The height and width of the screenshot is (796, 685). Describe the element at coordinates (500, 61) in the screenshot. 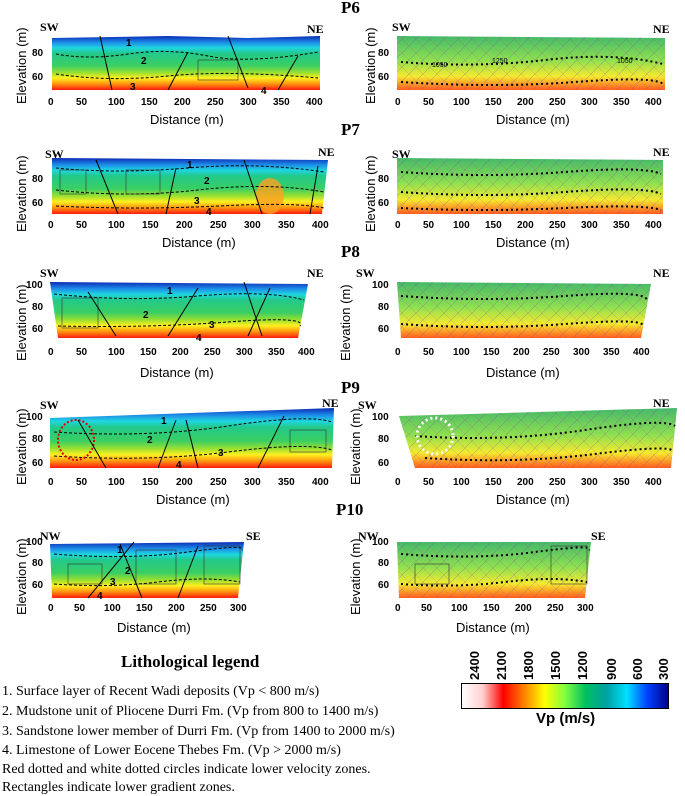

I see `contour-label: 1250` at that location.